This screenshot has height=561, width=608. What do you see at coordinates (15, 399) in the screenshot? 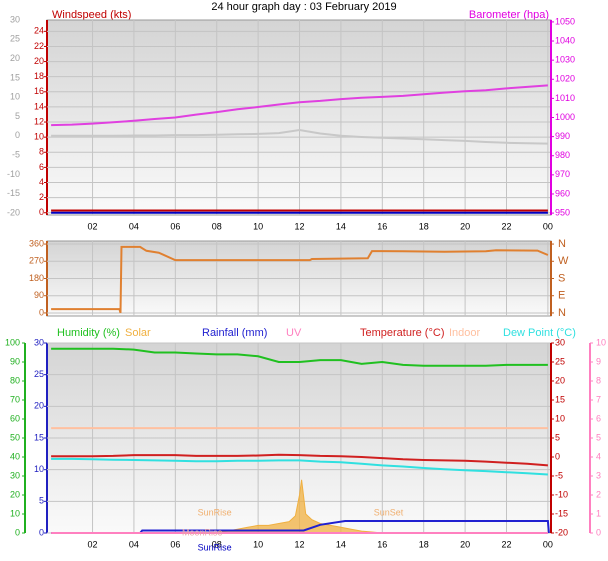
I see `y-tick-label: 70` at bounding box center [15, 399].